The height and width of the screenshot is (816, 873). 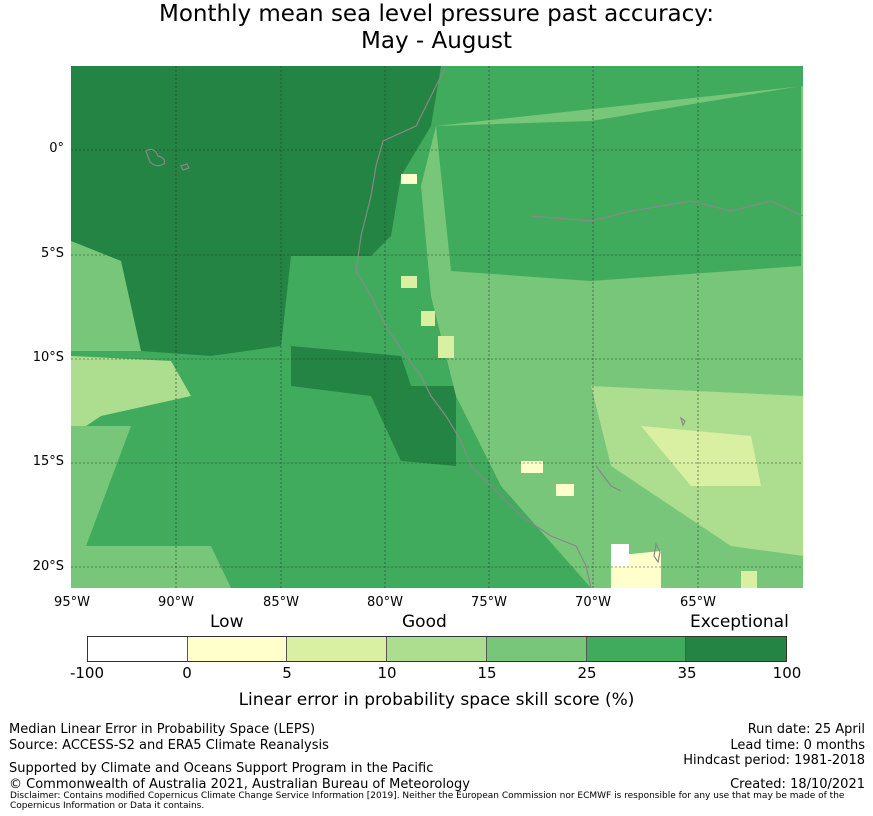 What do you see at coordinates (687, 673) in the screenshot?
I see `colorbar-tick: 35` at bounding box center [687, 673].